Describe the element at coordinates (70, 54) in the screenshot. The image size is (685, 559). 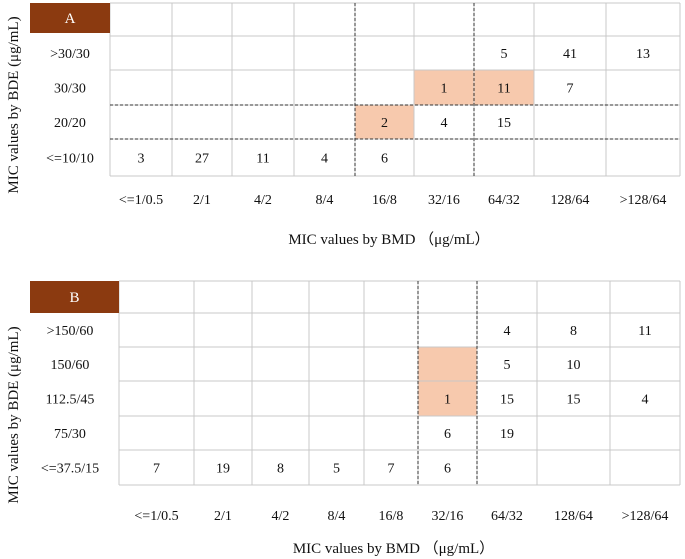
I see `y-tick-label: >30/30` at that location.